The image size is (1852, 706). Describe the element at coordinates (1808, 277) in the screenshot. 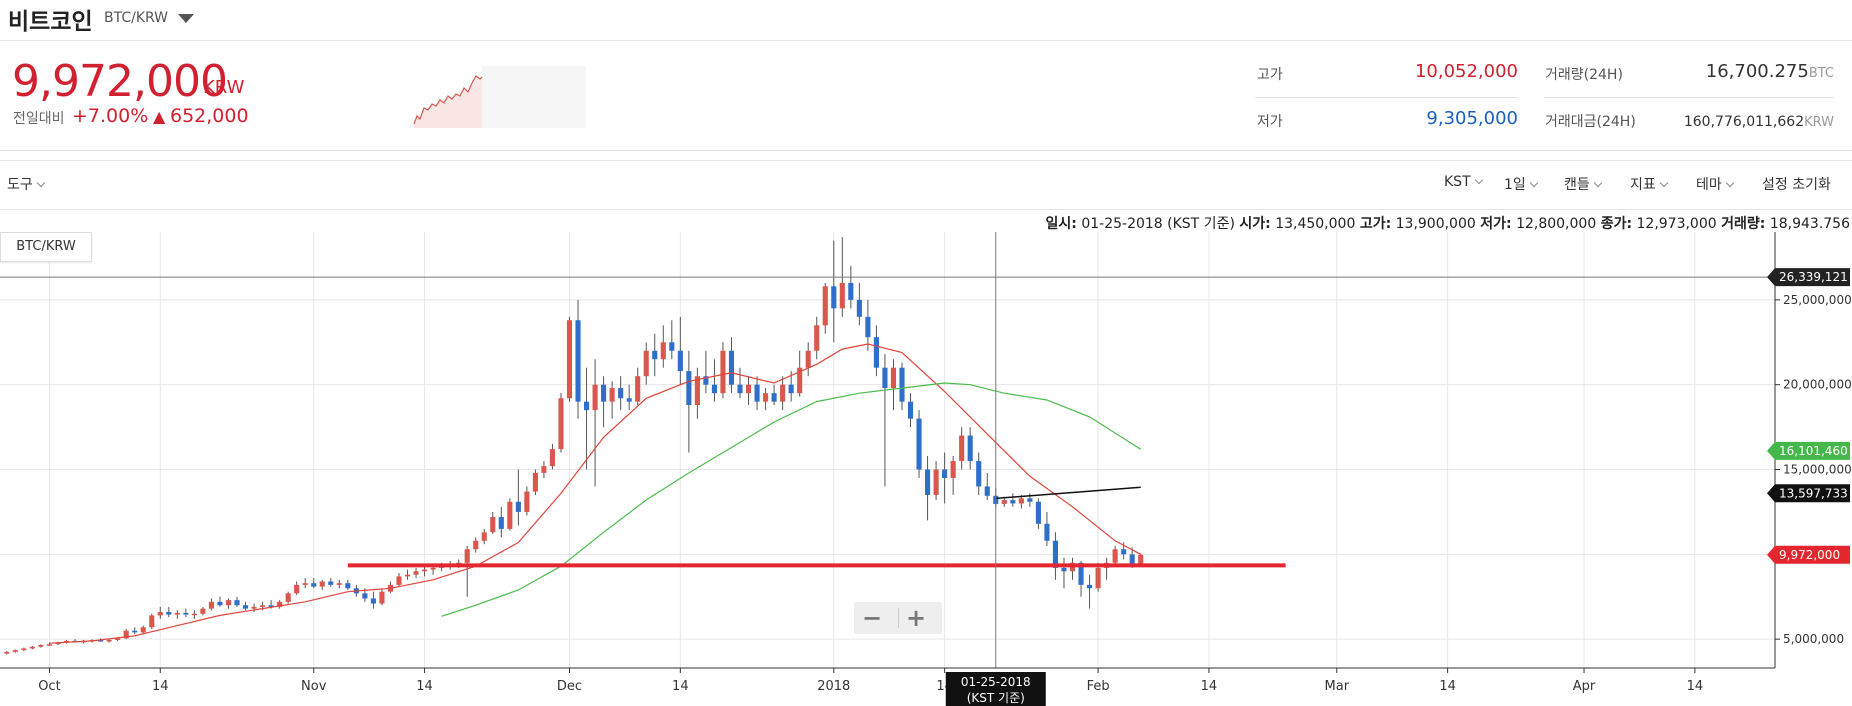

I see `price-tag: 26,339,121` at that location.